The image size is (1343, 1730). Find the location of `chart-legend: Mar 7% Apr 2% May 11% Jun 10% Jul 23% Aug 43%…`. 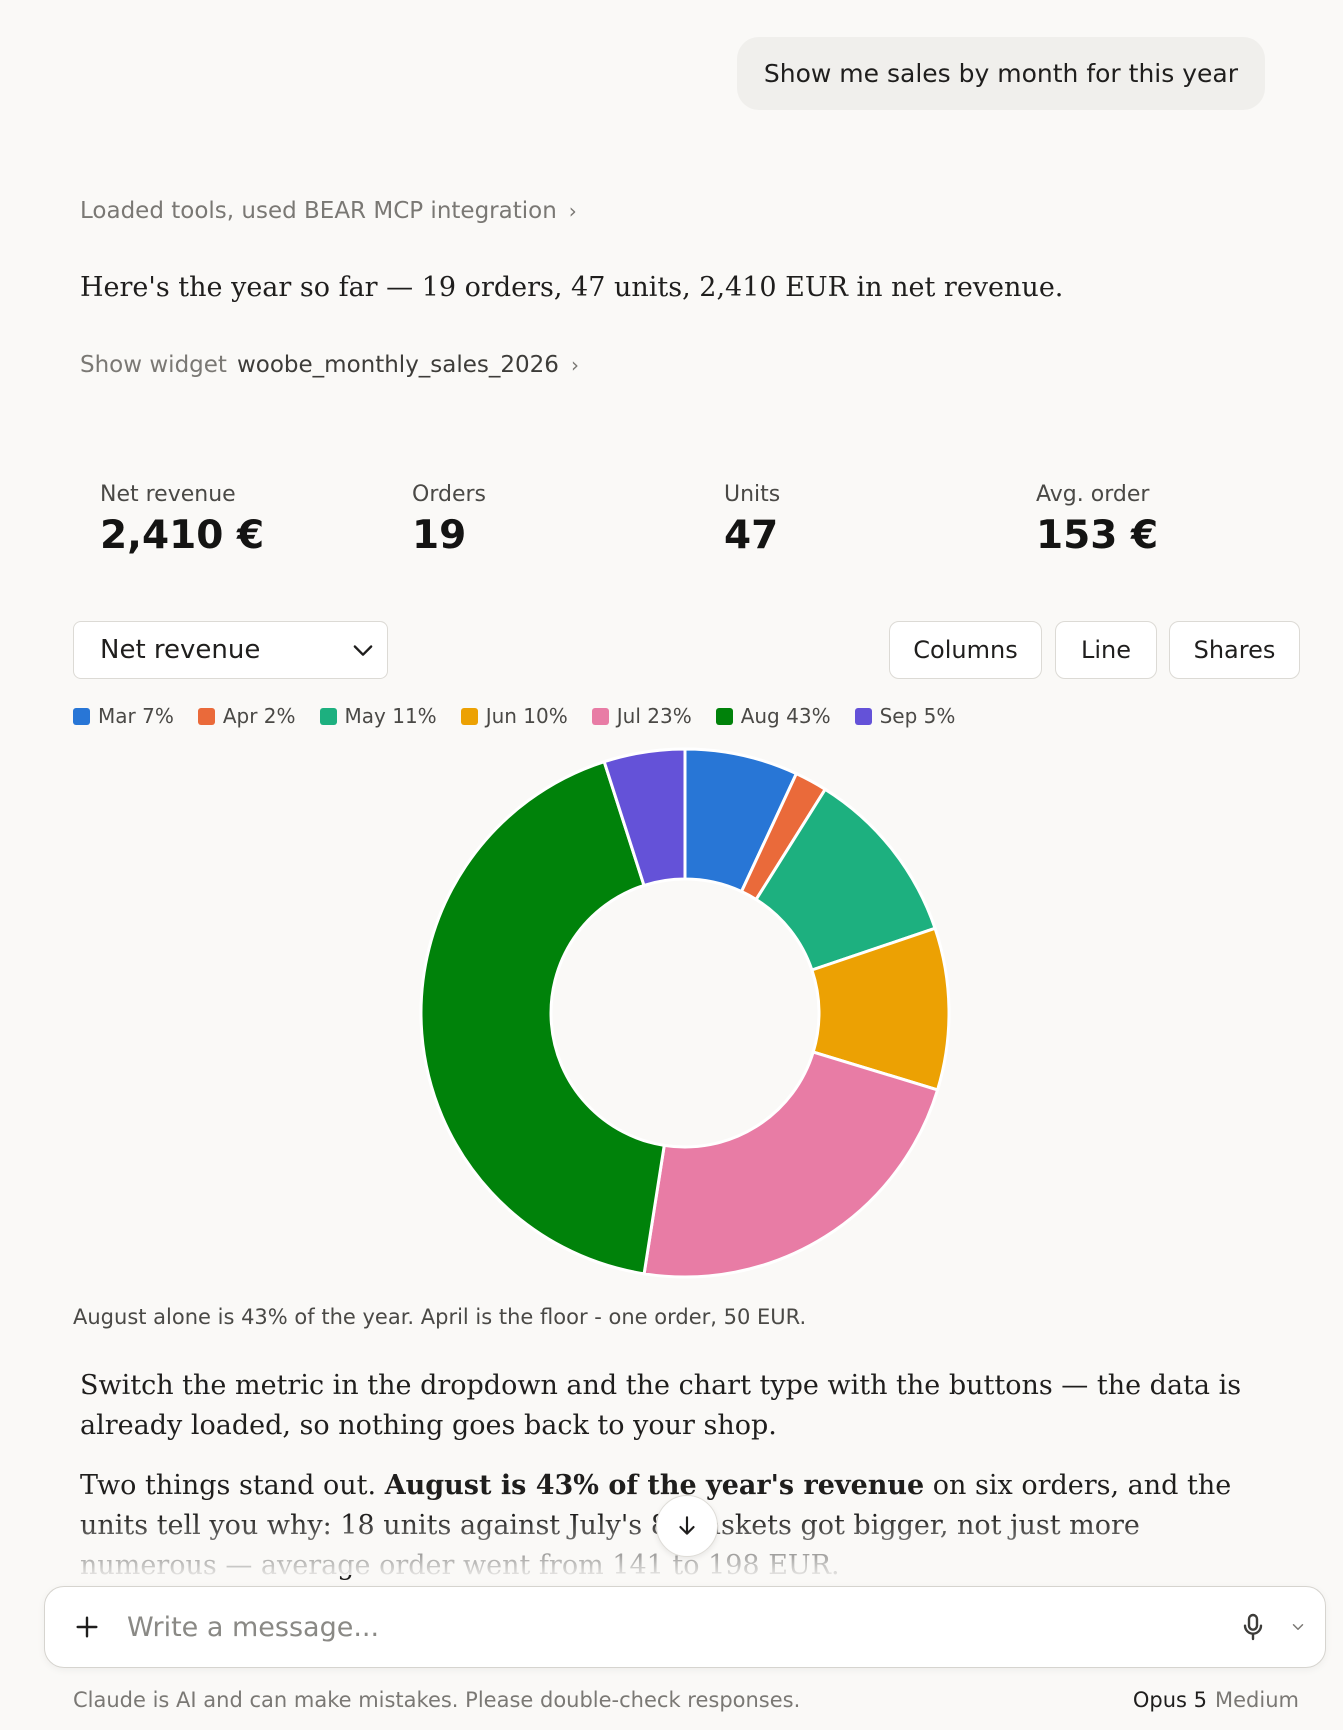

chart-legend: Mar 7% Apr 2% May 11% Jun 10% Jul 23% Aug 43%… is located at coordinates (526, 716).